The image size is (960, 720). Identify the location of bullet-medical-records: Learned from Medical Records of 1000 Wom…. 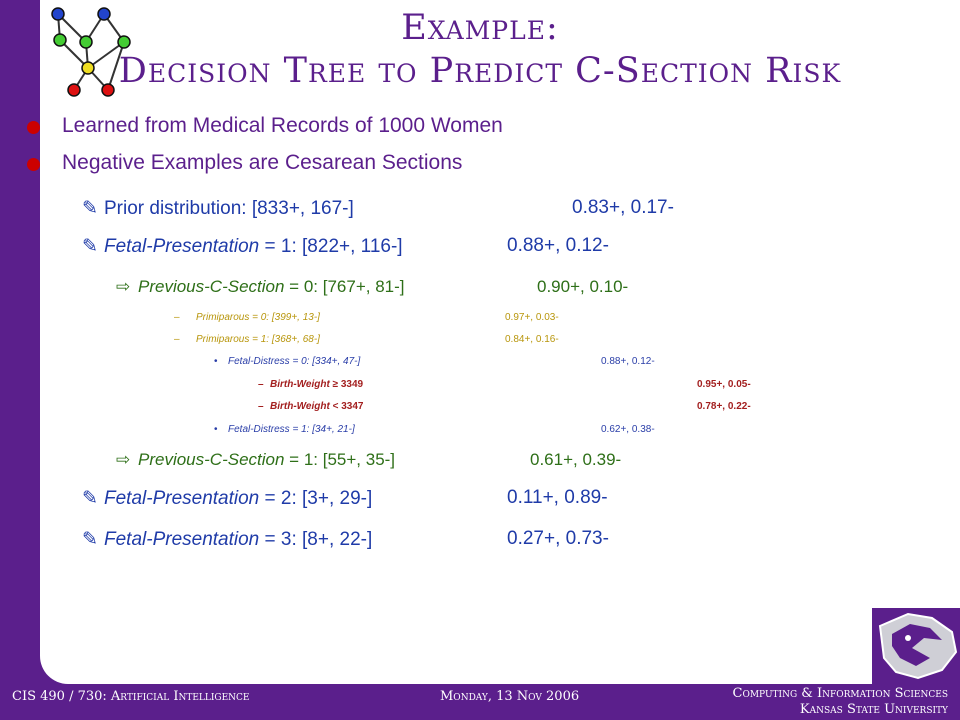
(282, 125).